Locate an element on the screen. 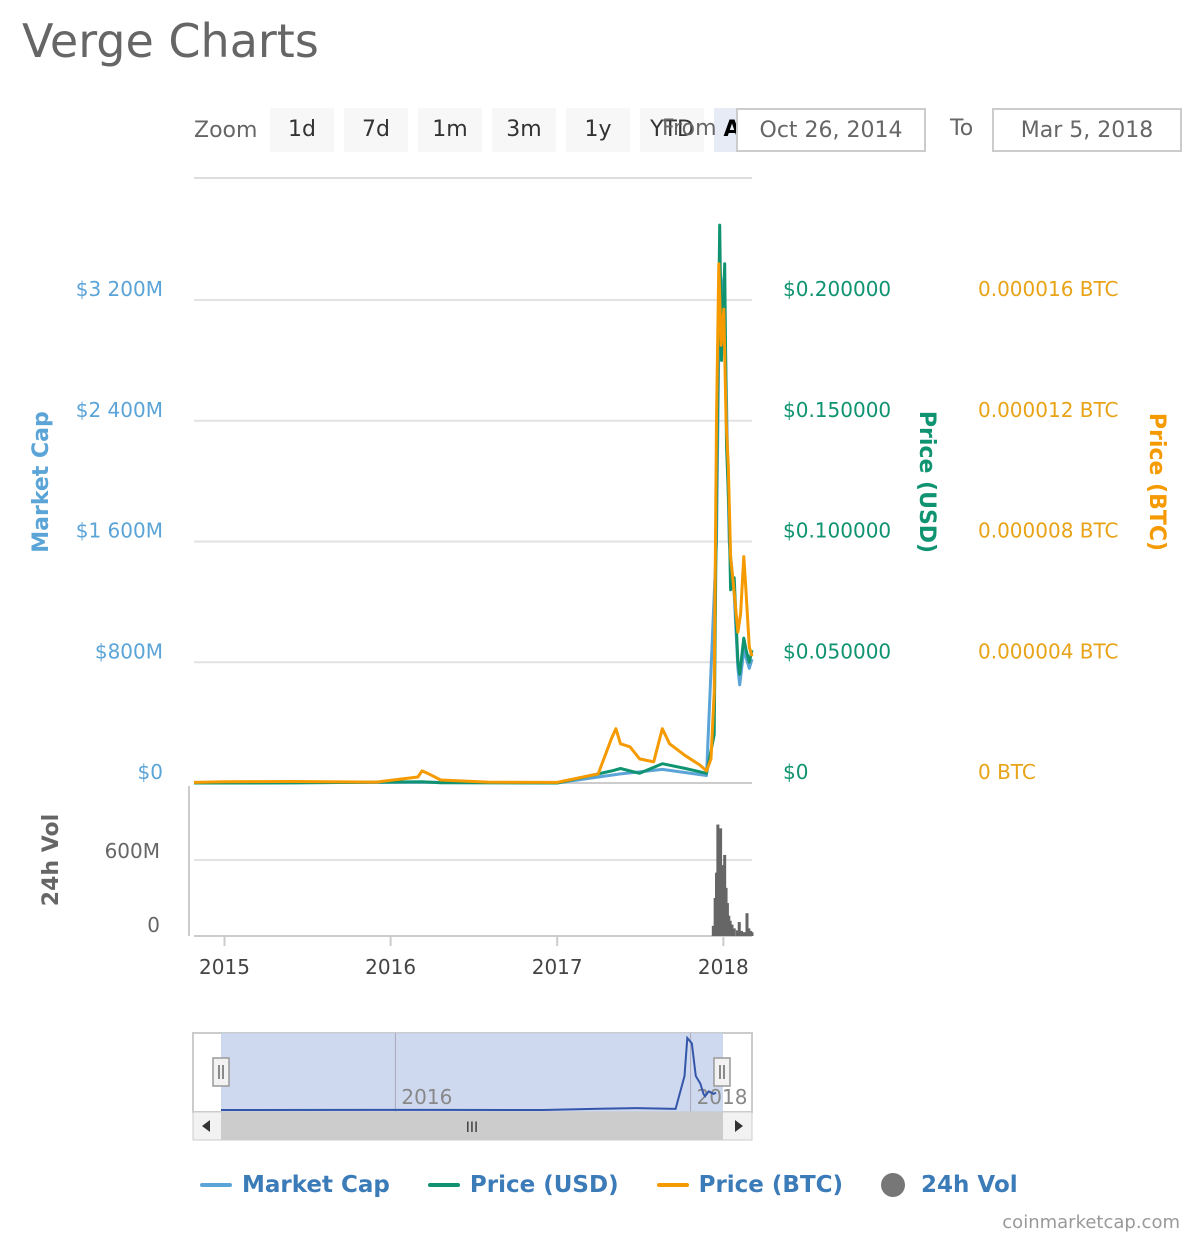 The height and width of the screenshot is (1240, 1200). zoom-3m-button: 3m is located at coordinates (524, 130).